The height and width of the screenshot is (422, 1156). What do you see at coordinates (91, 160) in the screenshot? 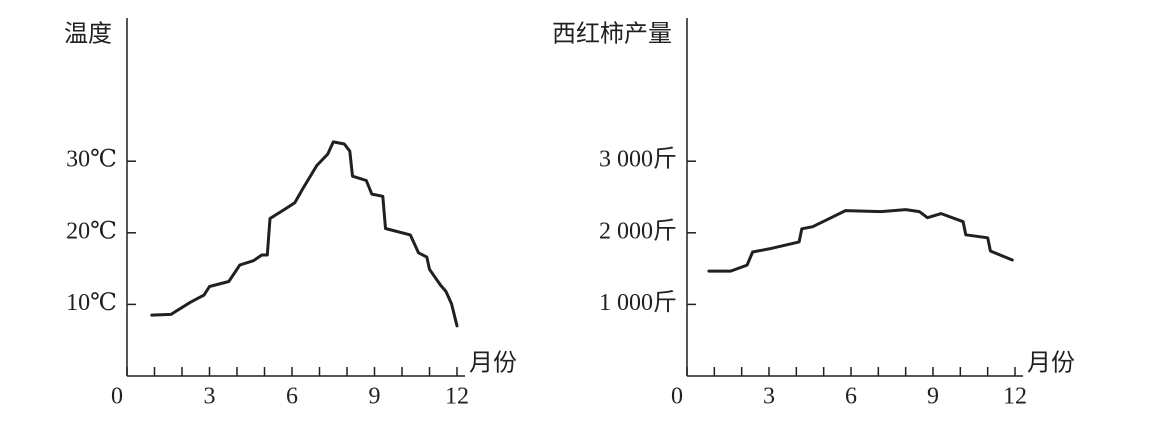
I see `y-tick-label: 30℃` at bounding box center [91, 160].